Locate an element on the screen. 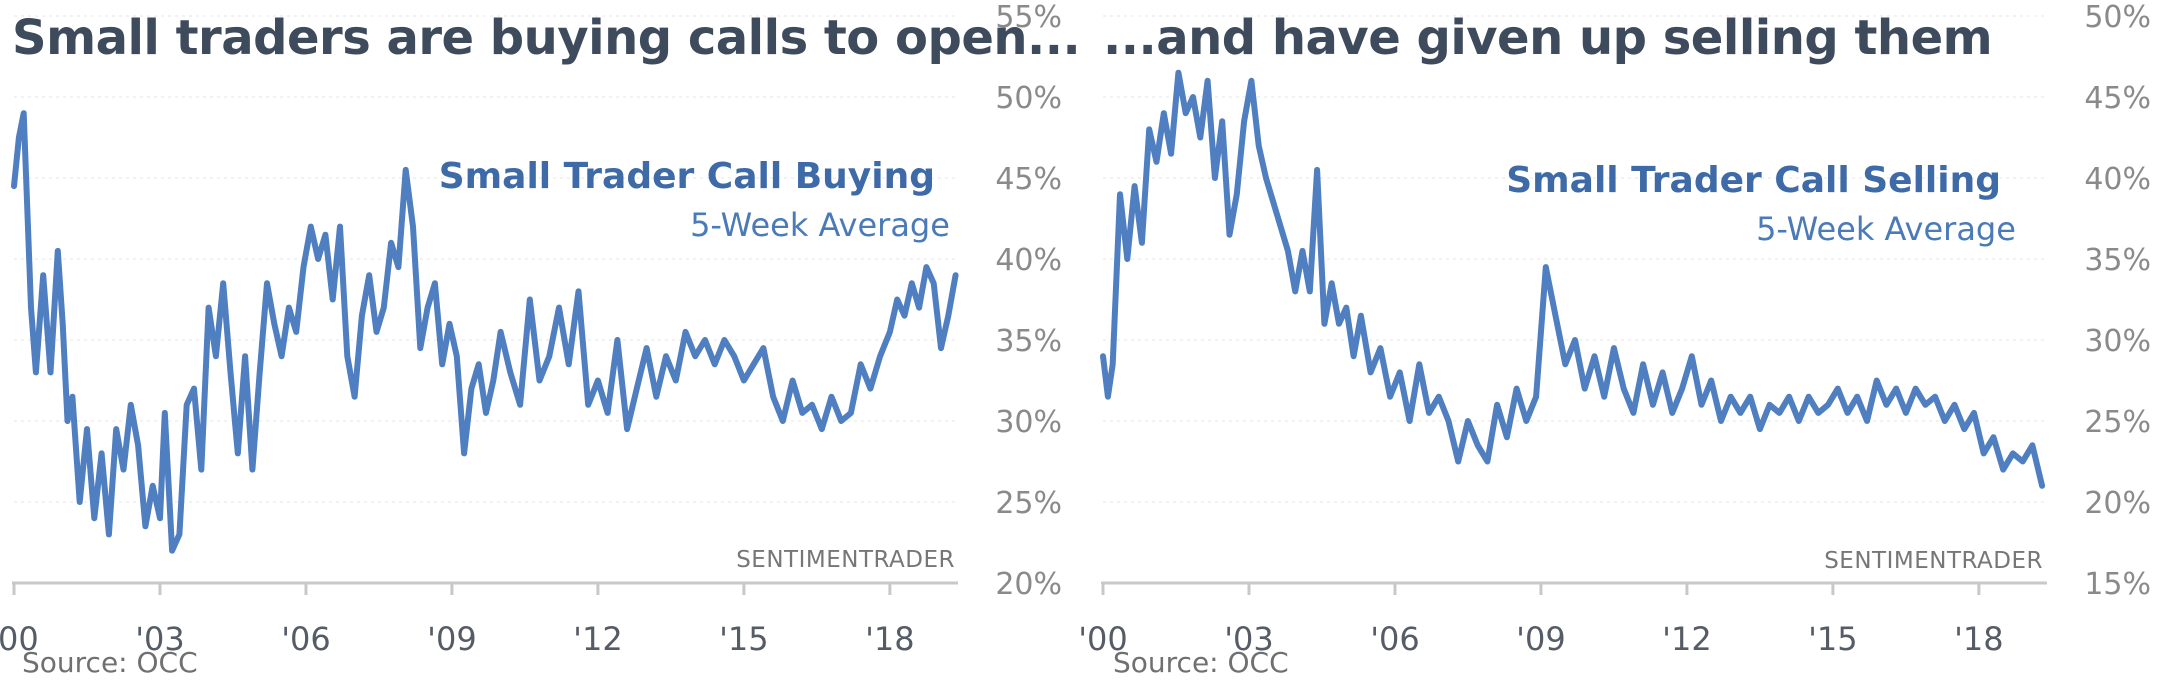  y-tick-label: 15% is located at coordinates (2117, 584).